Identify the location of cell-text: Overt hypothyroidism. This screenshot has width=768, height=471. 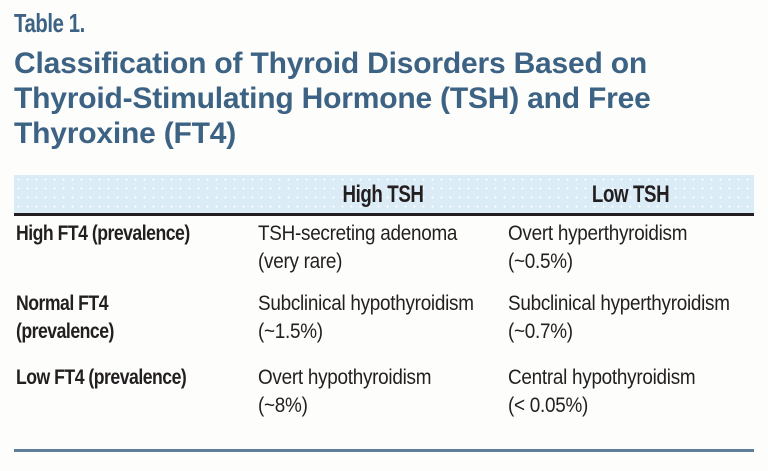
(345, 377).